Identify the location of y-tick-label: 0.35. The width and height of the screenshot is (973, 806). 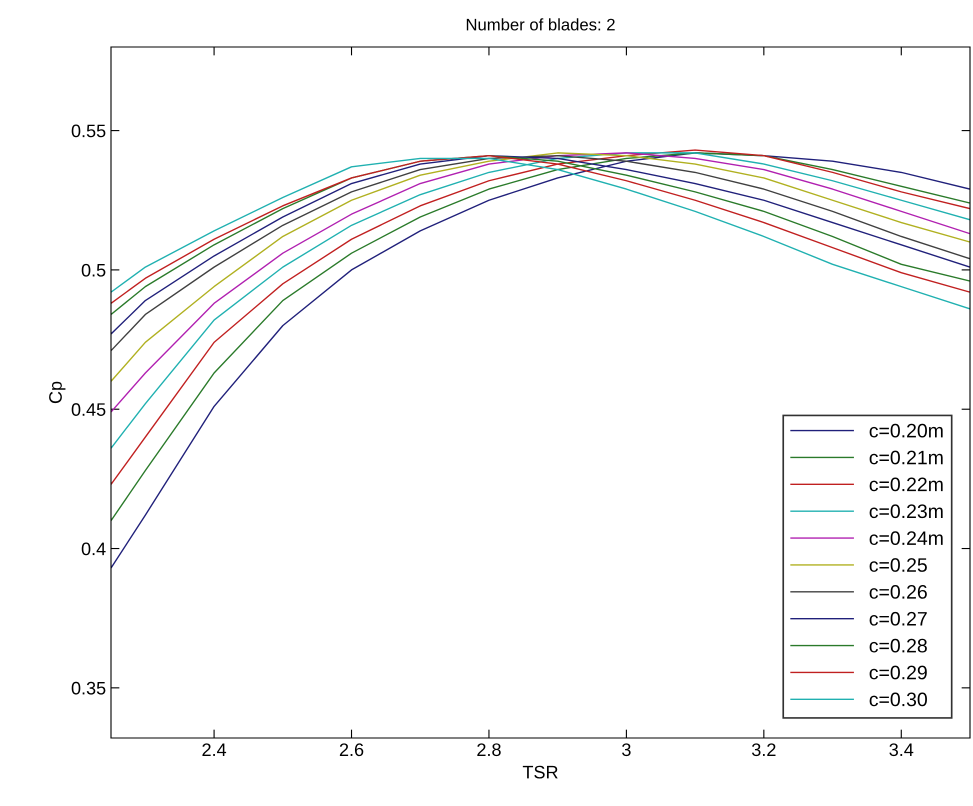
(89, 688).